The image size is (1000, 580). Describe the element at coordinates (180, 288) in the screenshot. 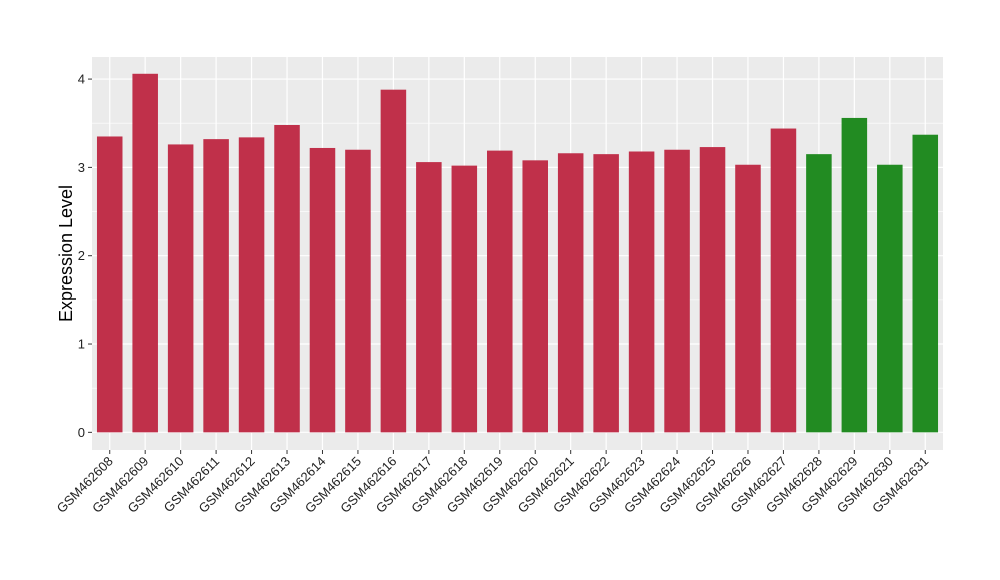

I see `bar-GSM462610` at that location.